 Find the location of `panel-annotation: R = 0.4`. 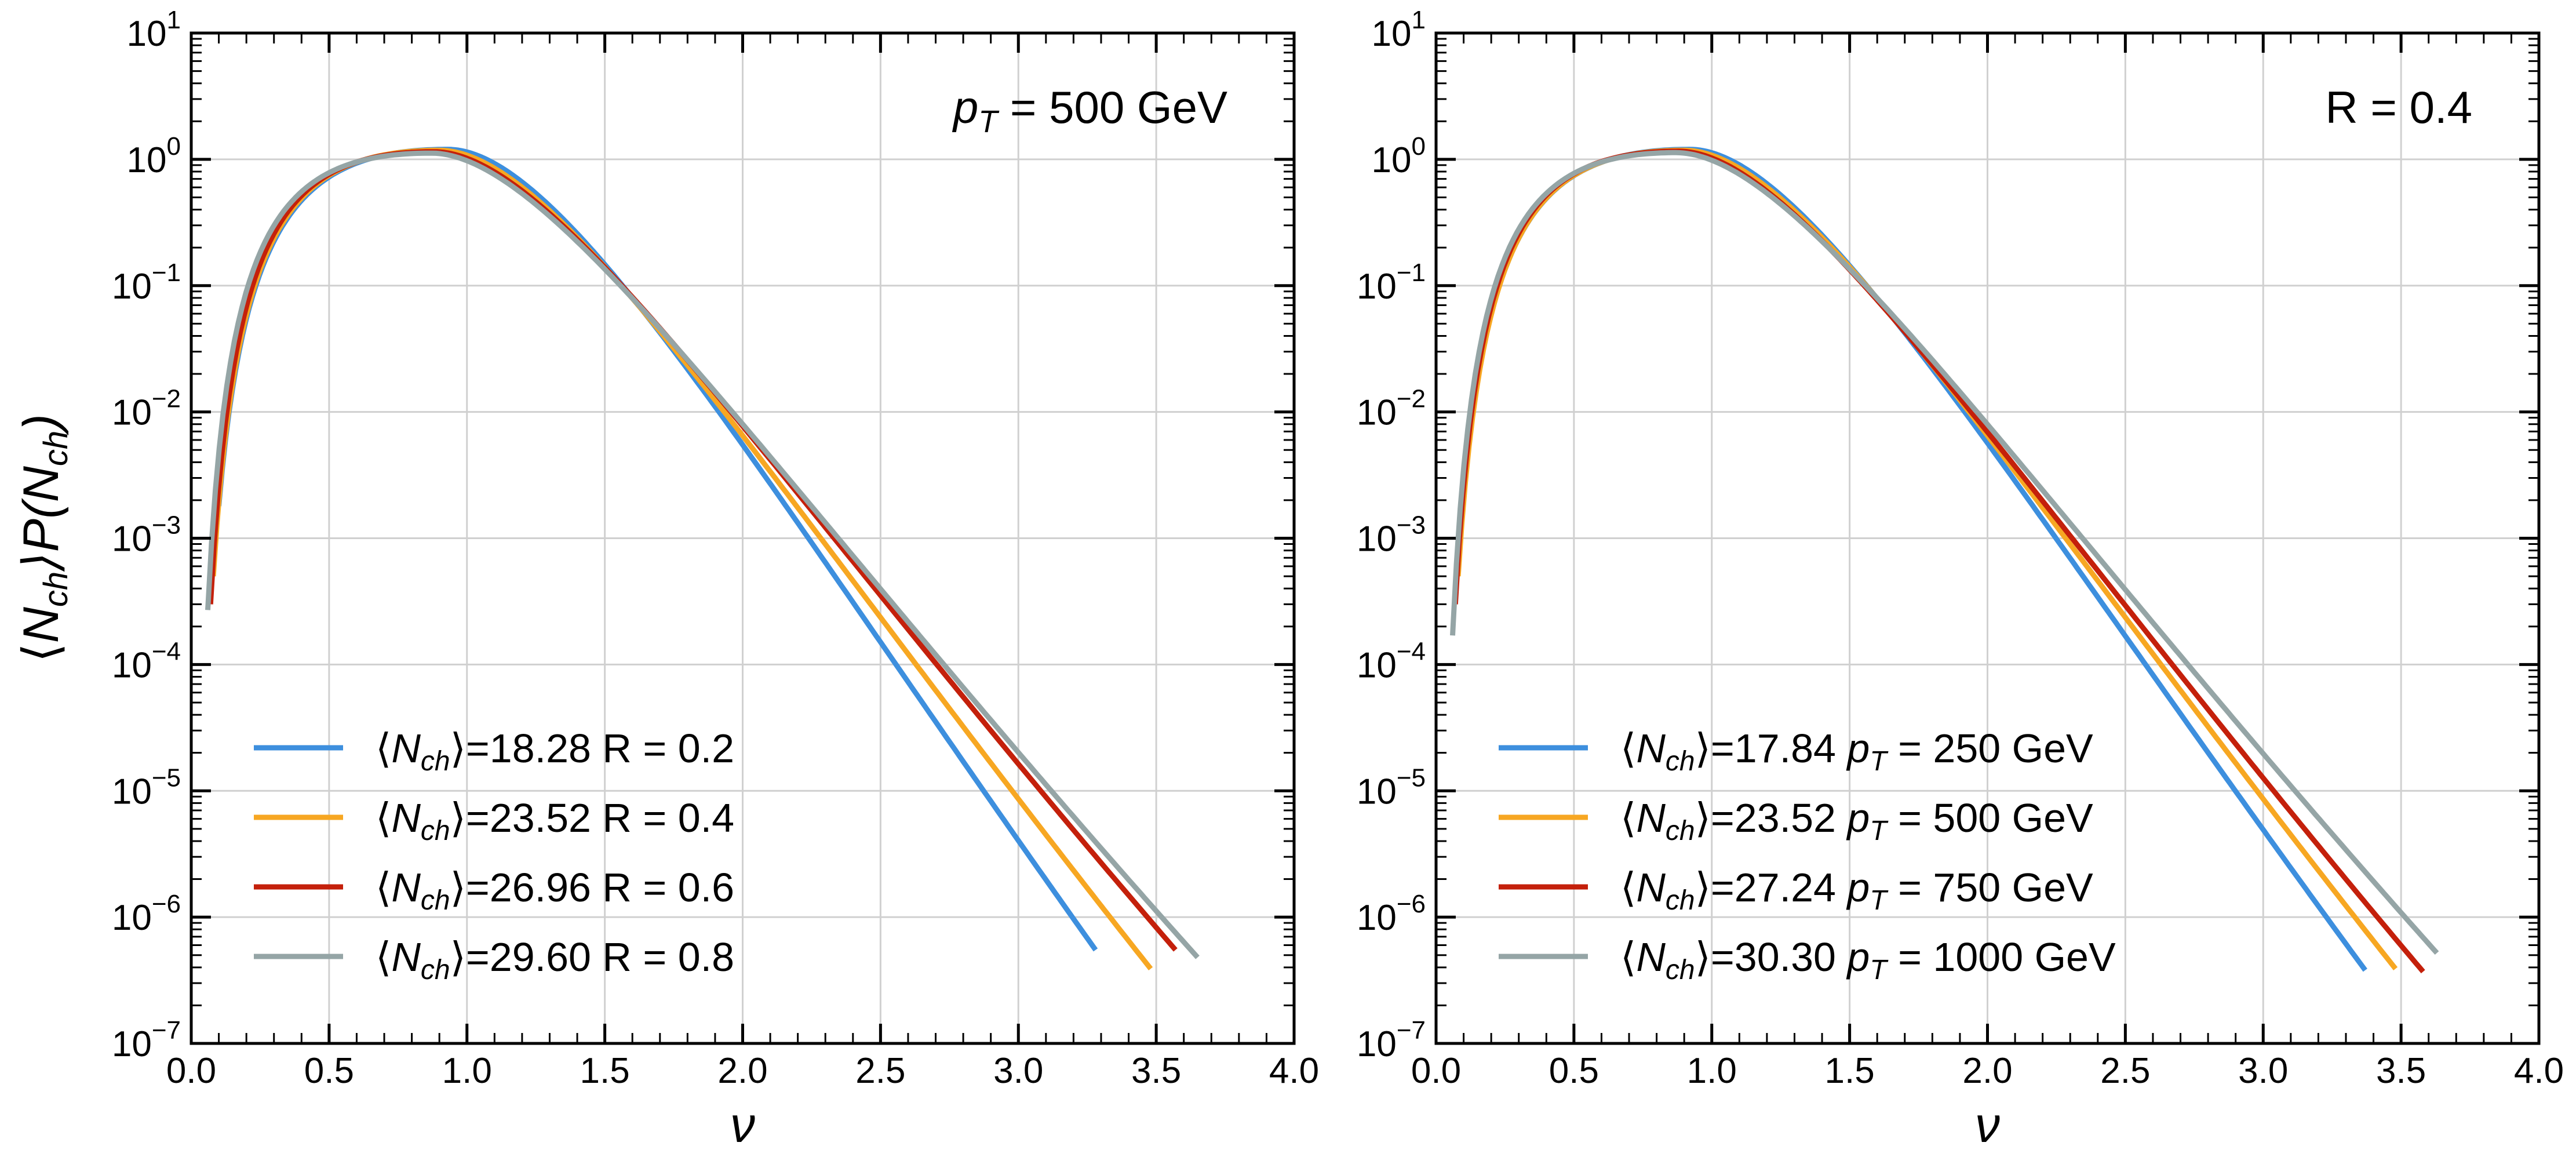

panel-annotation: R = 0.4 is located at coordinates (2398, 107).